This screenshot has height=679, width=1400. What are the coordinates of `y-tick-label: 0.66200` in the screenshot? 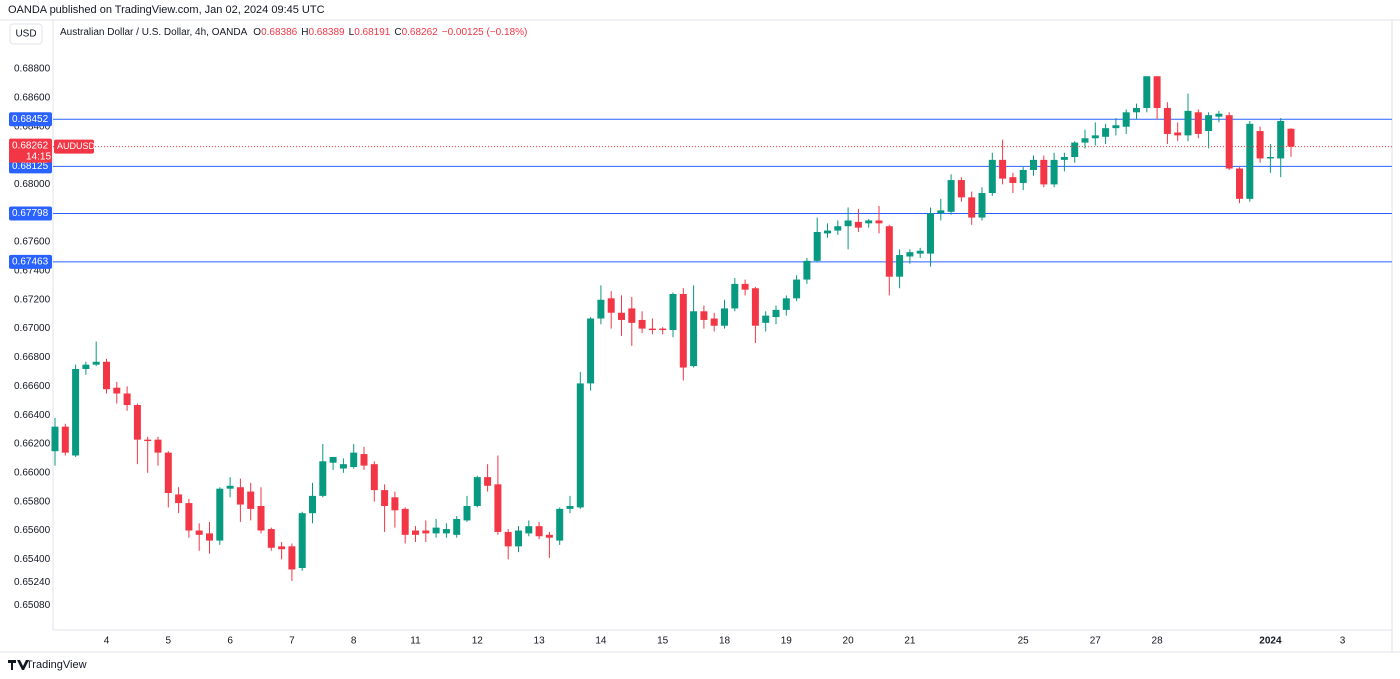 It's located at (32, 444).